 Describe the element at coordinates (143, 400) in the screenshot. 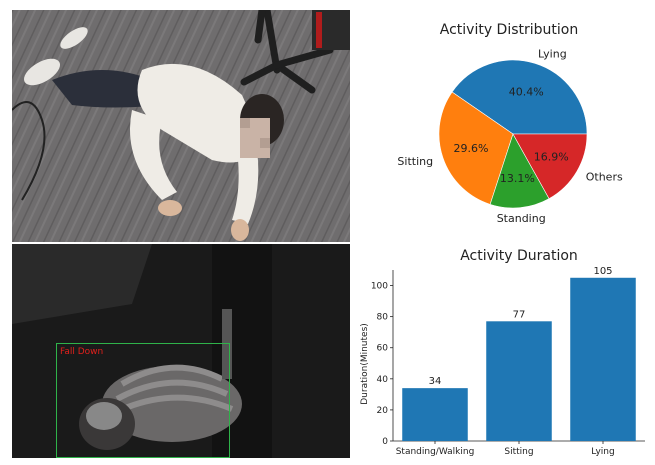

I see `detection-box` at that location.